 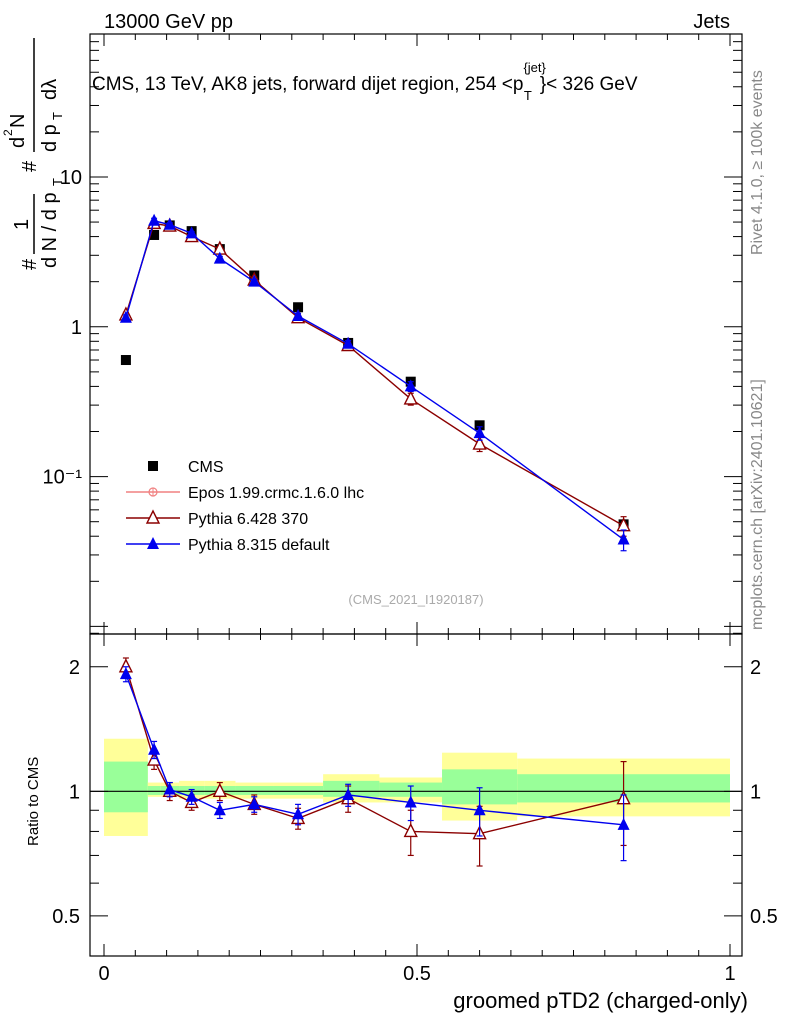 What do you see at coordinates (711, 22) in the screenshot?
I see `header-category: Jets` at bounding box center [711, 22].